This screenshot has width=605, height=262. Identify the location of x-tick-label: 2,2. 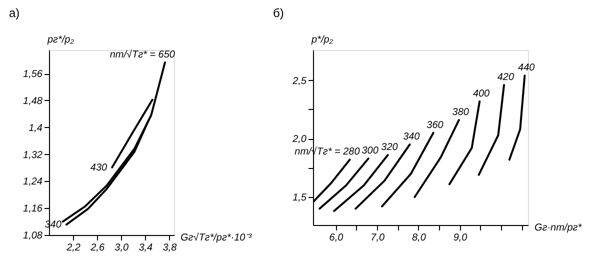
(73, 248).